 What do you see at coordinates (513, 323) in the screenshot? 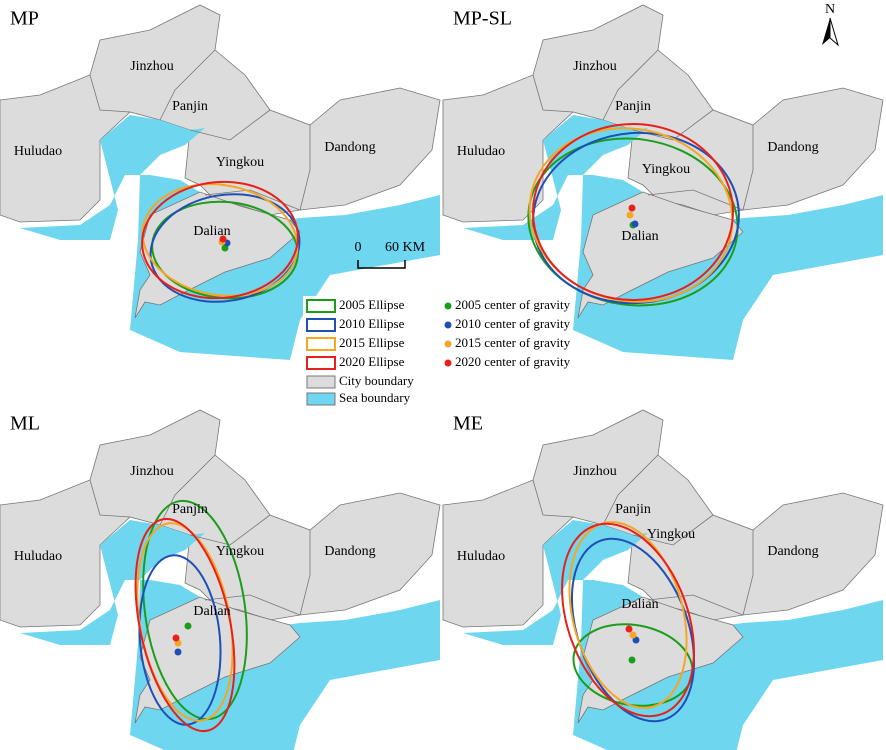
I see `legend-label: 2010 center of gravity` at bounding box center [513, 323].